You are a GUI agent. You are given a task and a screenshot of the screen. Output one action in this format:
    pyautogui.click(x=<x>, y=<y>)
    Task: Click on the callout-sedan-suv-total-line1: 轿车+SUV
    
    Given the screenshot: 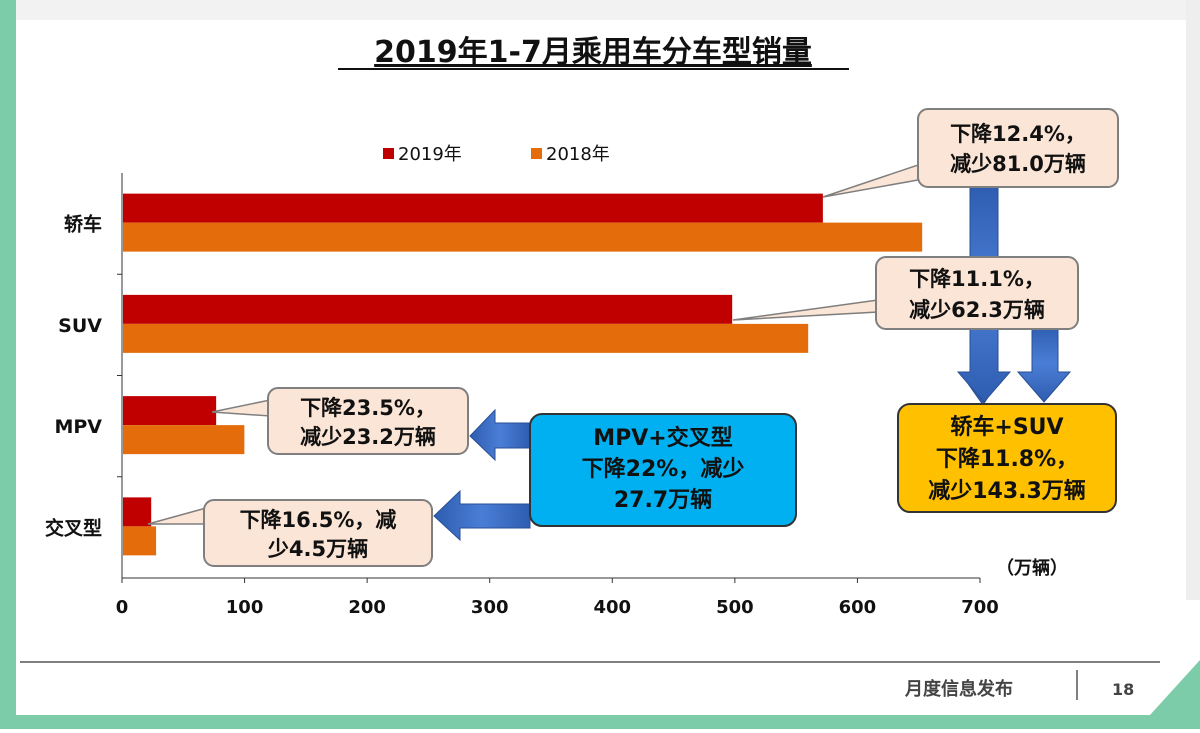 What is the action you would take?
    pyautogui.click(x=1006, y=427)
    